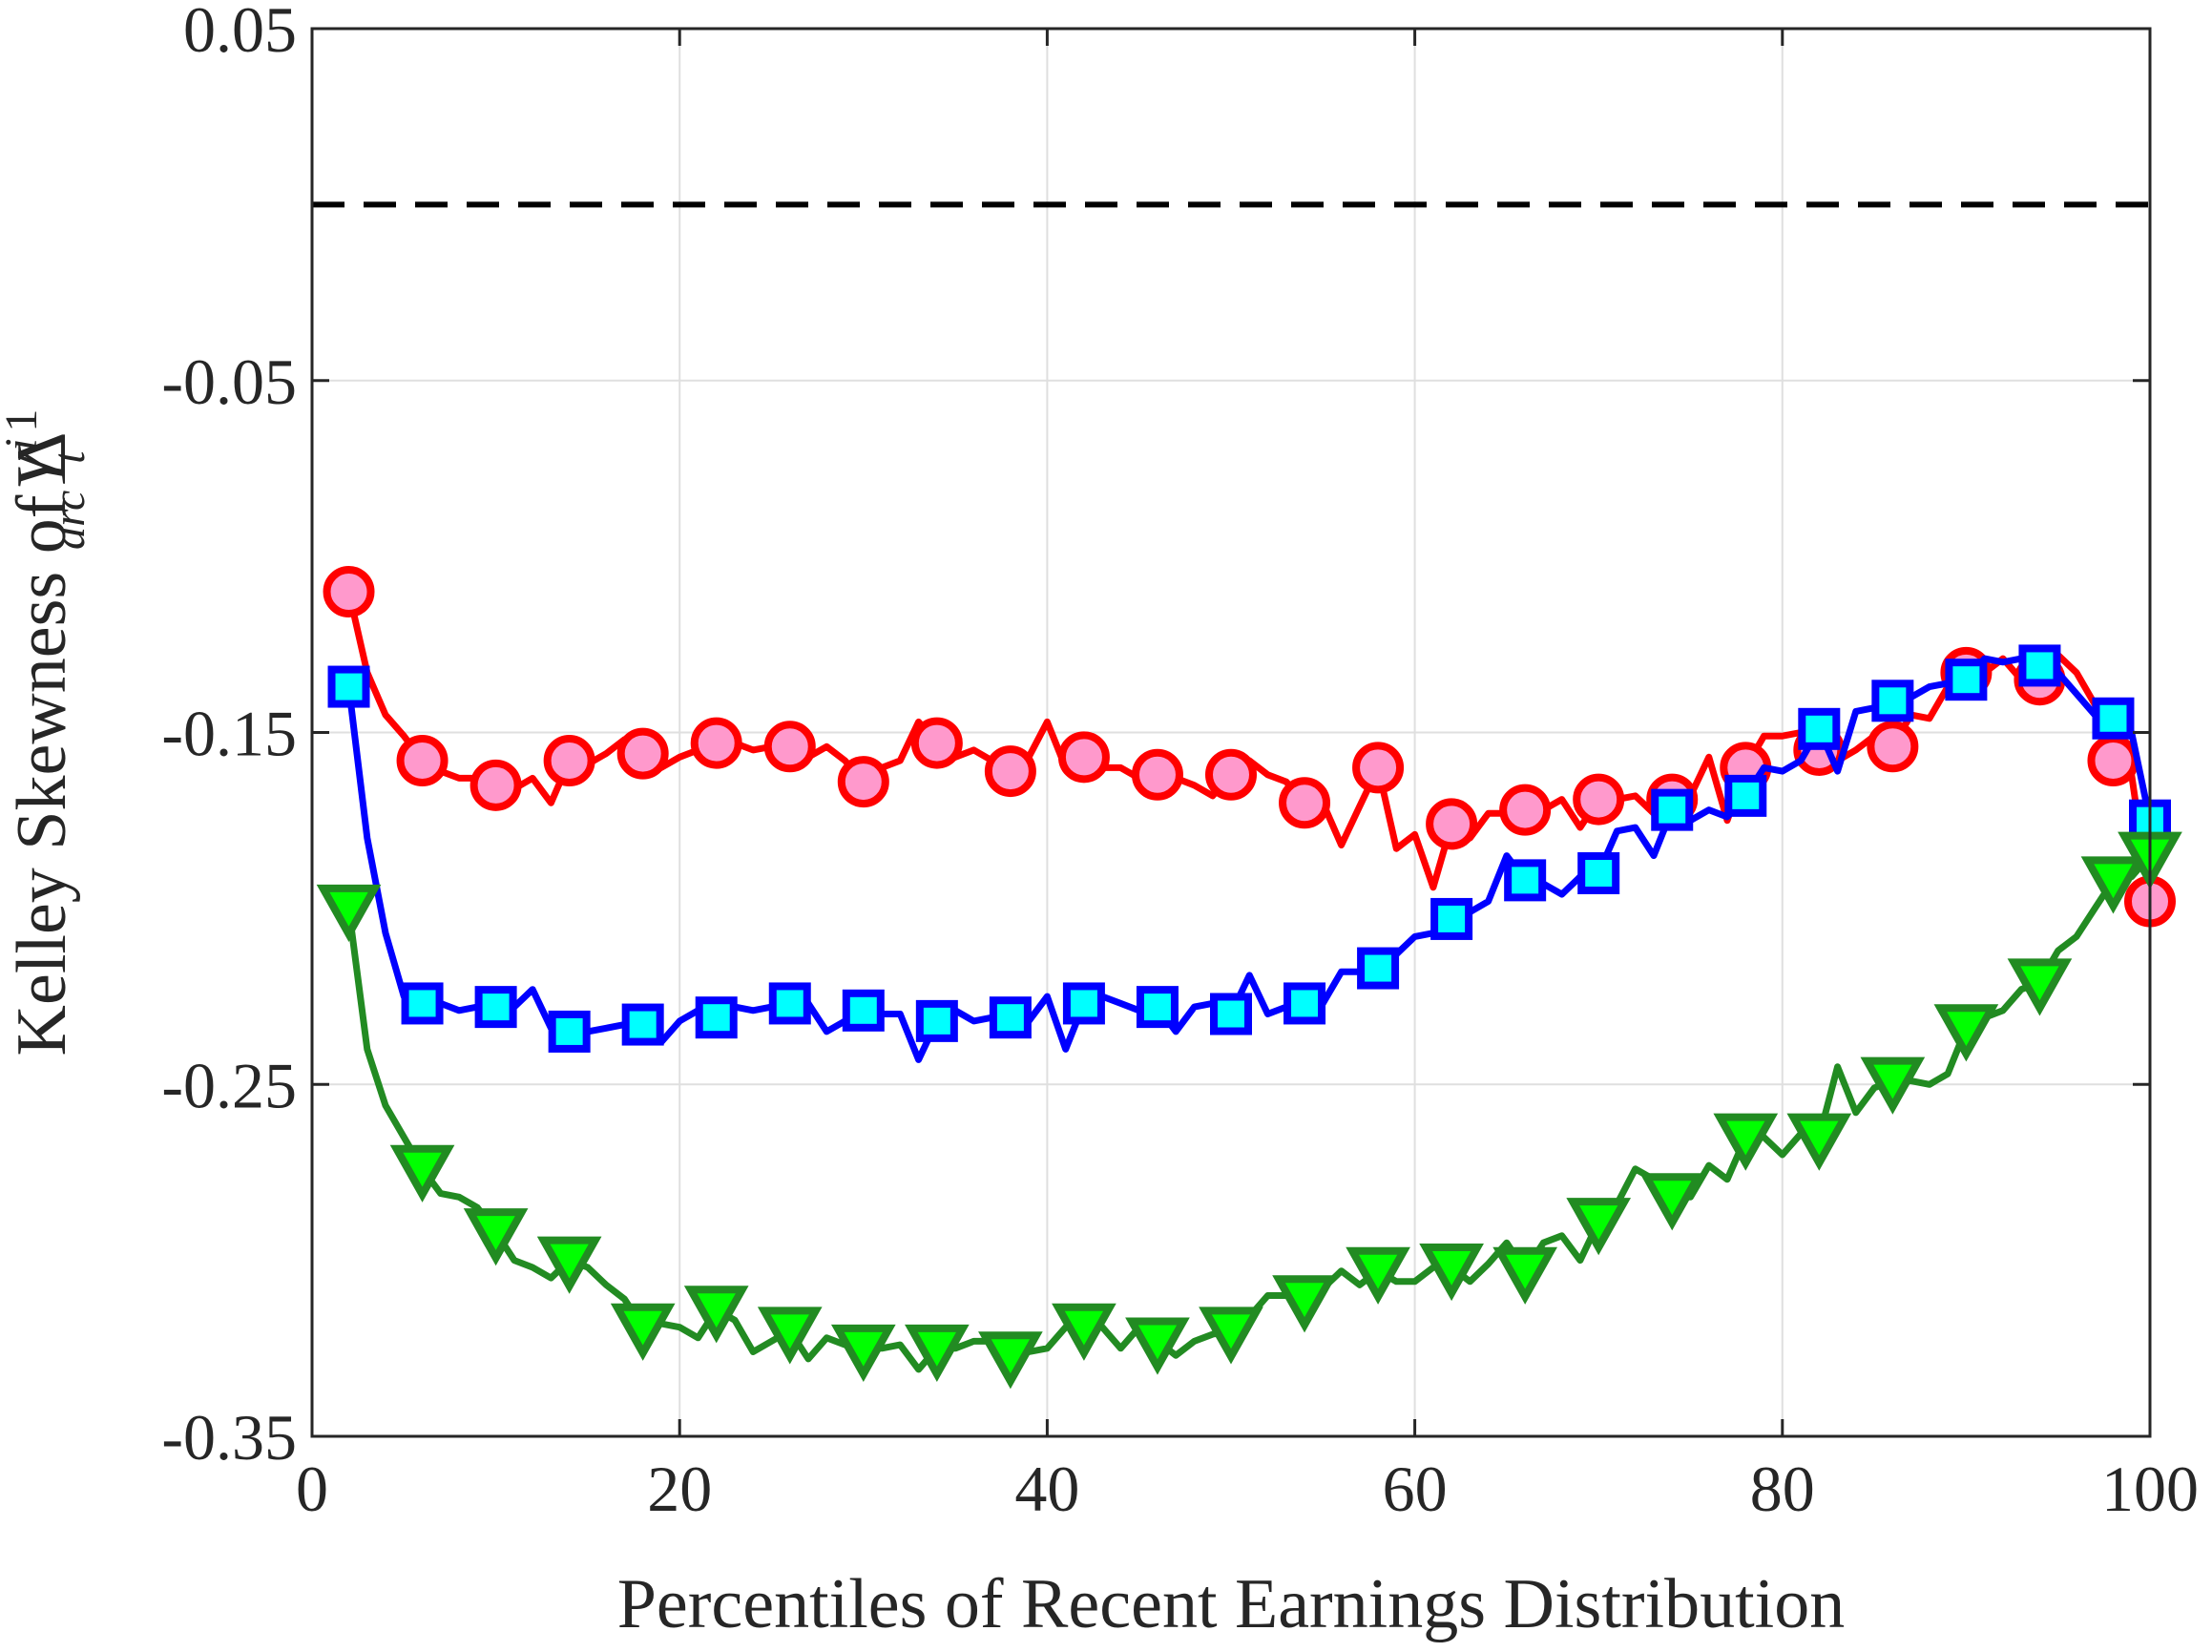  What do you see at coordinates (229, 1437) in the screenshot?
I see `y-tick-label: -0.35` at bounding box center [229, 1437].